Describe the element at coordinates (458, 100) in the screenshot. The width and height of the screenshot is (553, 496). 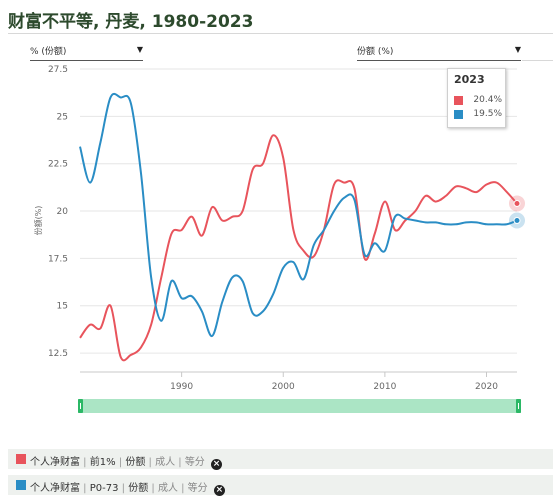
I see `tooltip-swatch-red` at that location.